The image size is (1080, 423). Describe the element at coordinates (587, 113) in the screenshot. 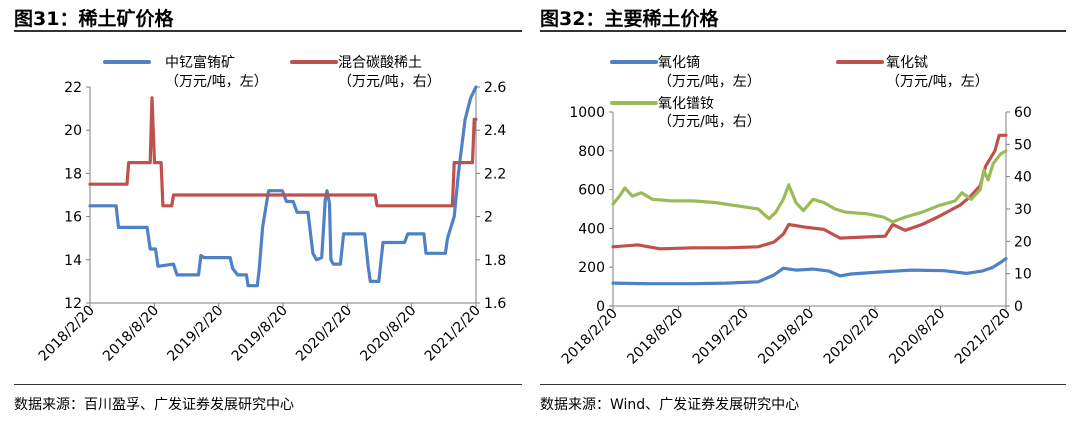

I see `y-tick-label-left: 1000` at that location.